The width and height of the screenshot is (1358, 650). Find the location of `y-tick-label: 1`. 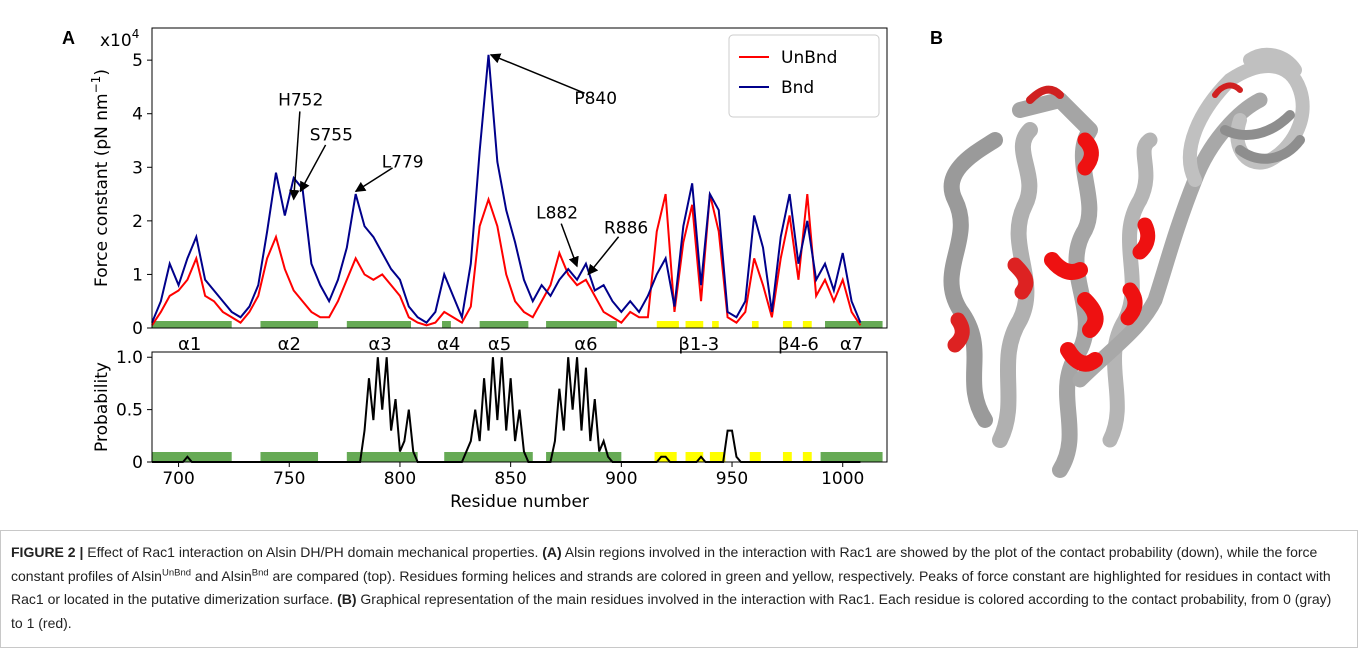

y-tick-label: 1 is located at coordinates (137, 275).